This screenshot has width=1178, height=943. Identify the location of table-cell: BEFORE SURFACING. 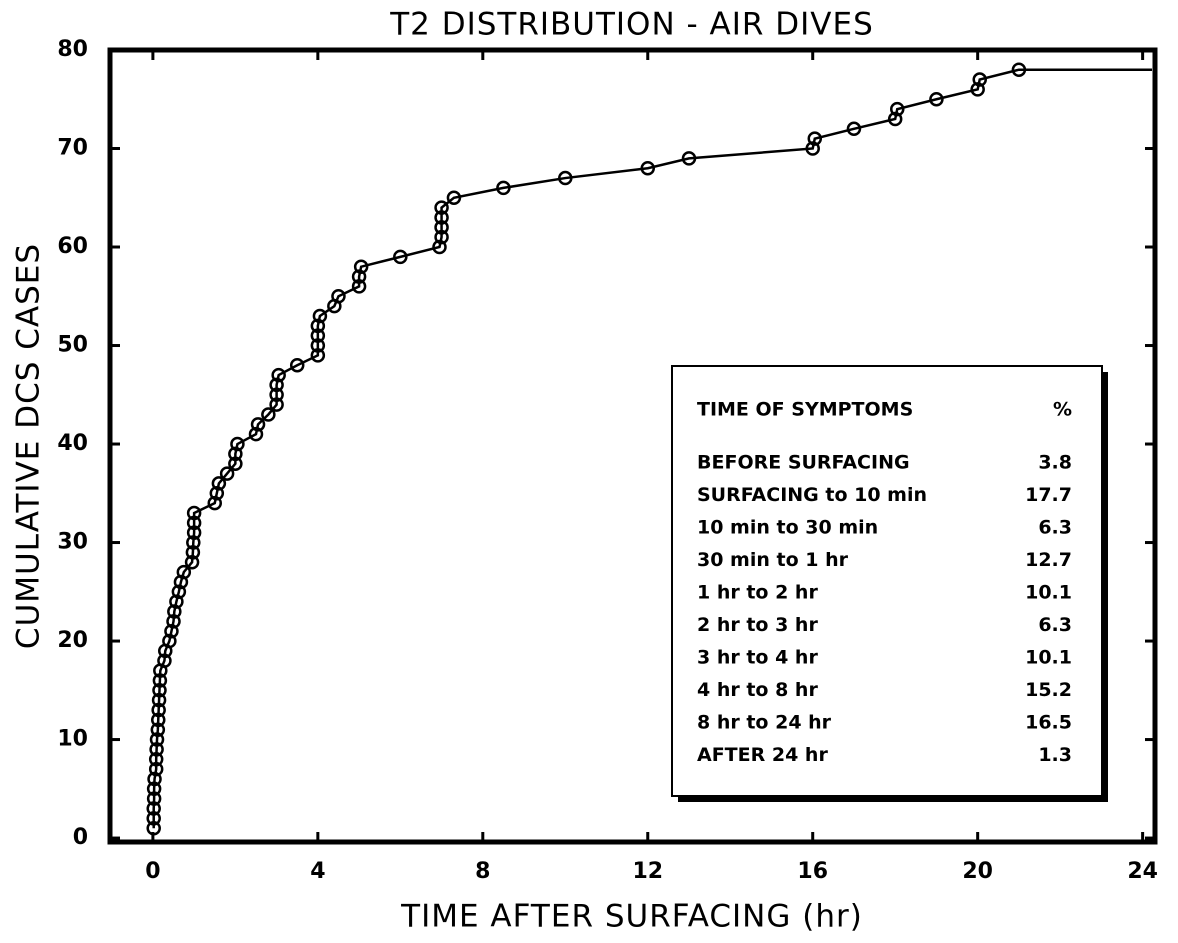
(803, 463).